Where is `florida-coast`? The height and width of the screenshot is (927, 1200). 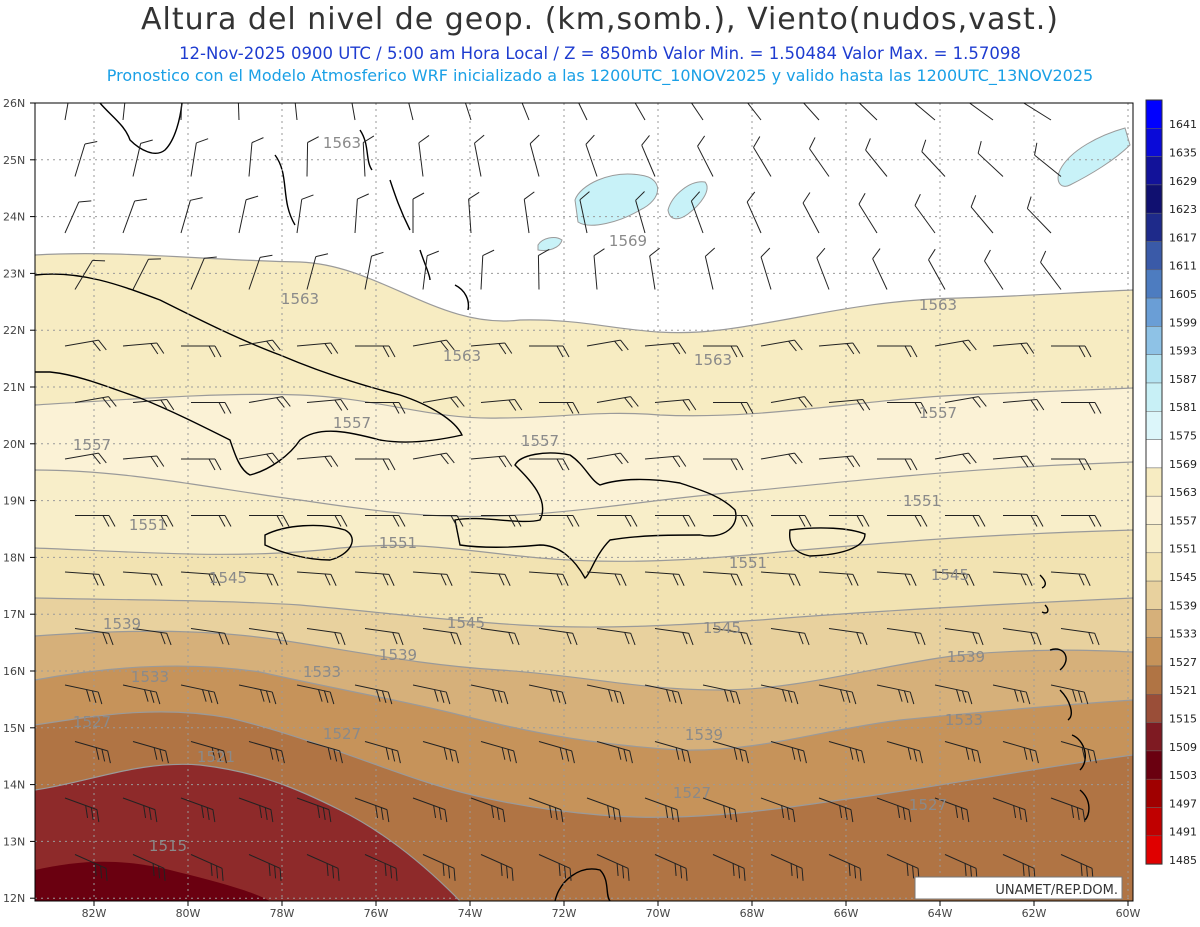
florida-coast is located at coordinates (141, 128).